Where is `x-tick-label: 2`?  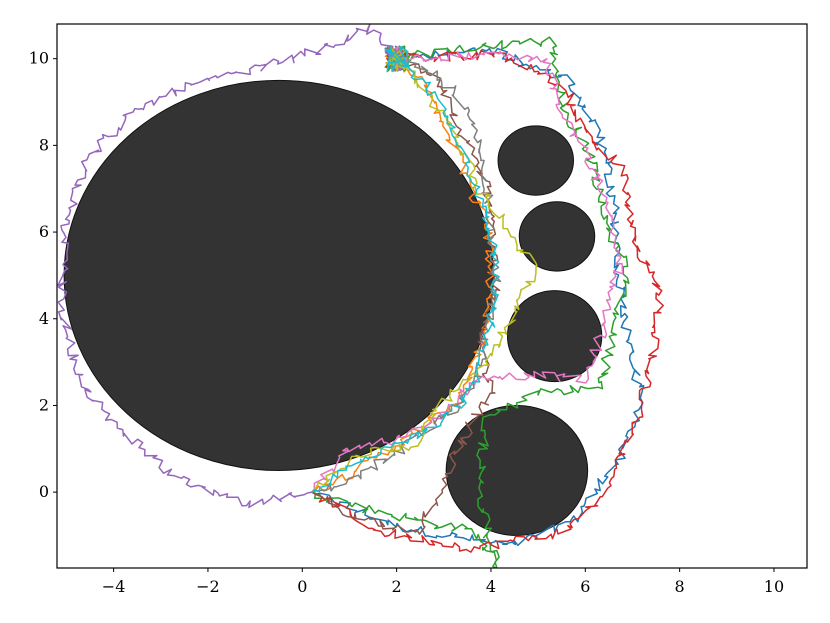
x-tick-label: 2 is located at coordinates (397, 586).